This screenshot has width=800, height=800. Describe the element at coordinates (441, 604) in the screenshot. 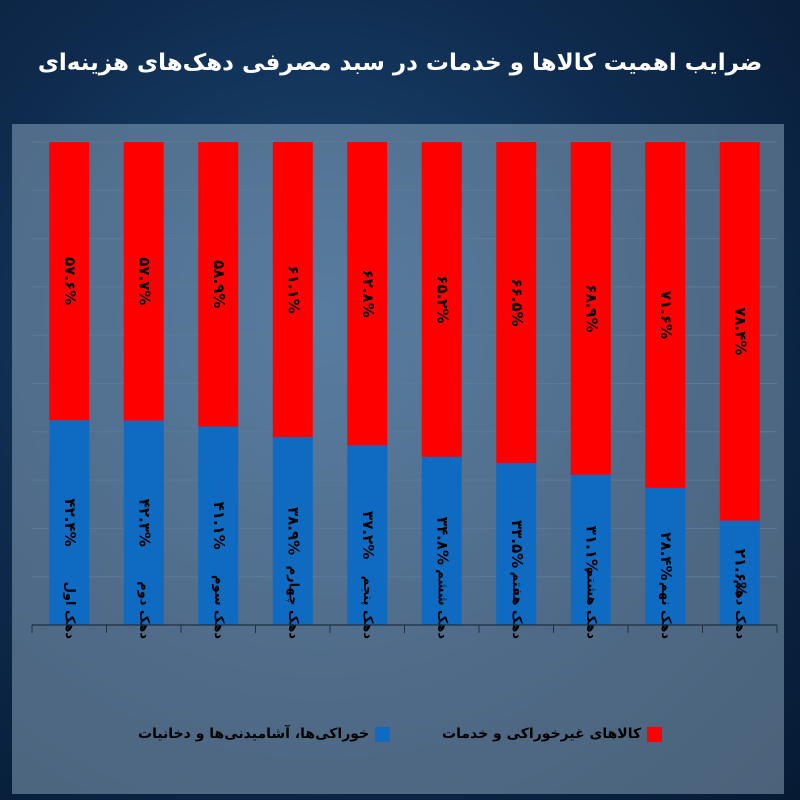

I see `x-tick-label: دهک ششم` at that location.